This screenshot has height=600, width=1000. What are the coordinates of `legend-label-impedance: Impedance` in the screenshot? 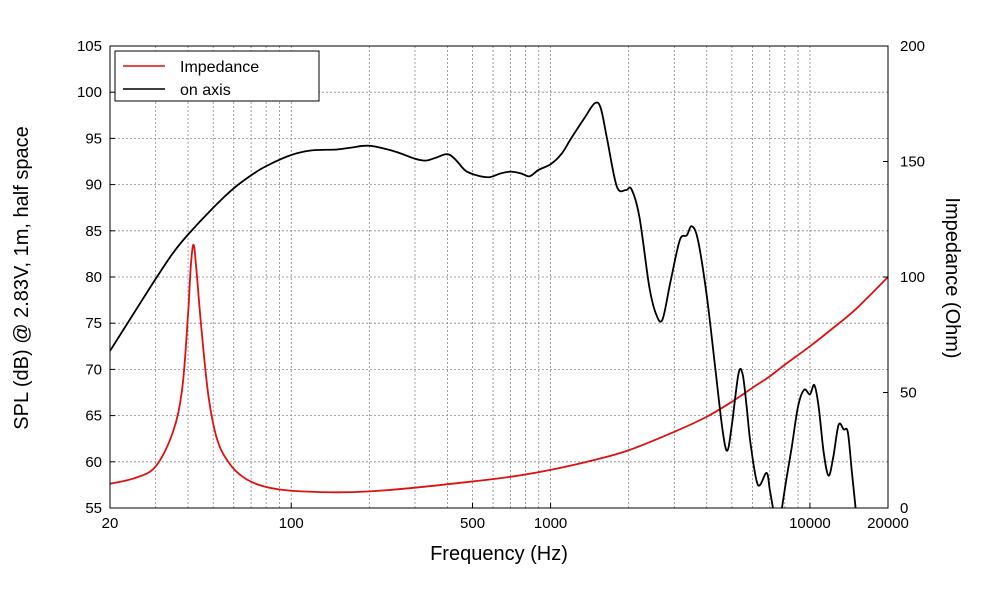 It's located at (219, 67).